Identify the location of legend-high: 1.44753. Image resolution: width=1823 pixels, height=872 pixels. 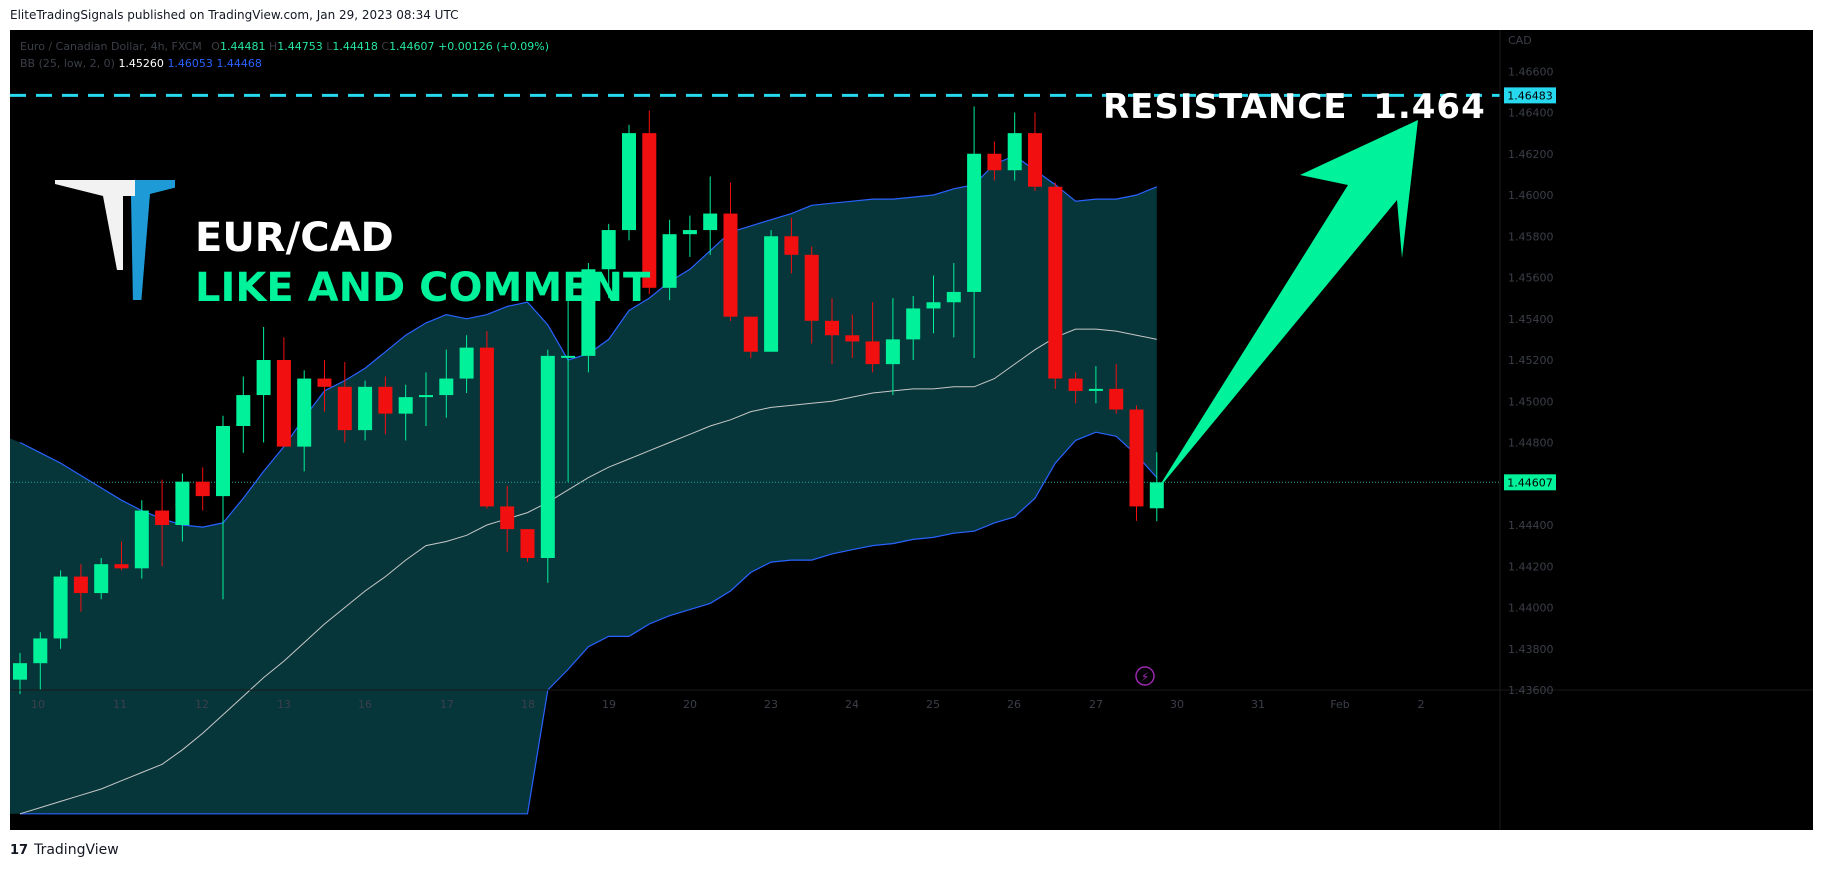
(300, 46).